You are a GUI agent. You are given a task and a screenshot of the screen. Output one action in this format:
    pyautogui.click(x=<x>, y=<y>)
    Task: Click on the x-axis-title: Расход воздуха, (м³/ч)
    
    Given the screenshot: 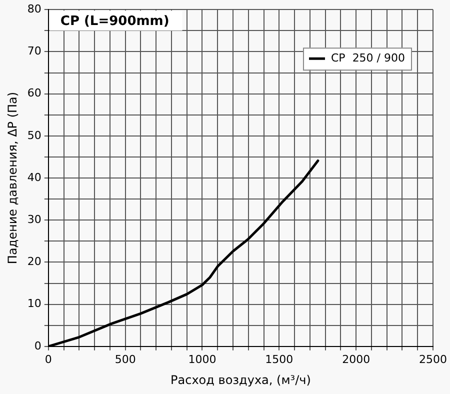 What is the action you would take?
    pyautogui.click(x=240, y=379)
    